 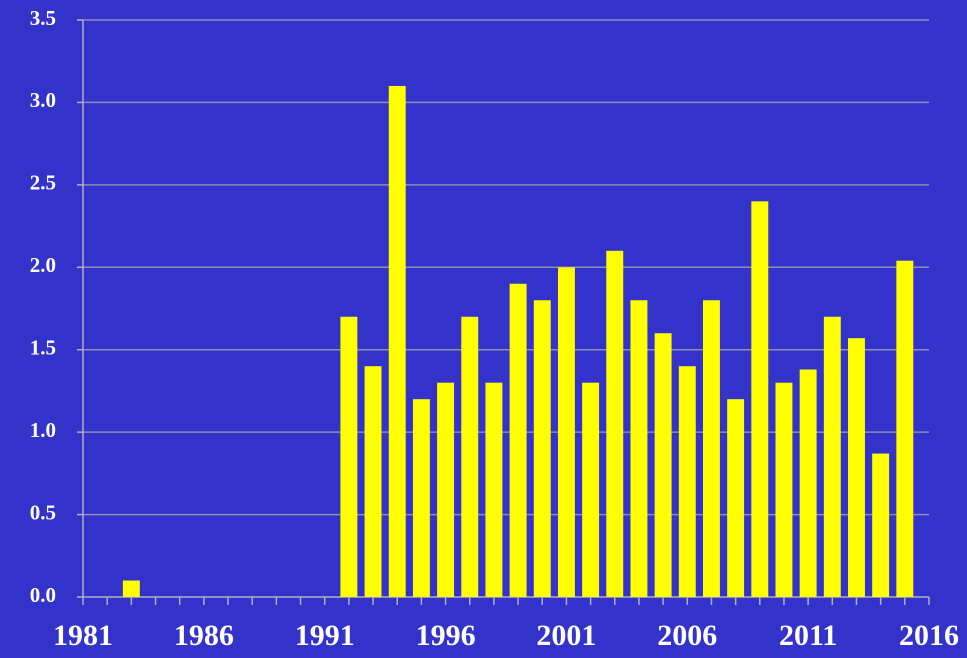 What do you see at coordinates (566, 635) in the screenshot?
I see `x-tick-label: 2001` at bounding box center [566, 635].